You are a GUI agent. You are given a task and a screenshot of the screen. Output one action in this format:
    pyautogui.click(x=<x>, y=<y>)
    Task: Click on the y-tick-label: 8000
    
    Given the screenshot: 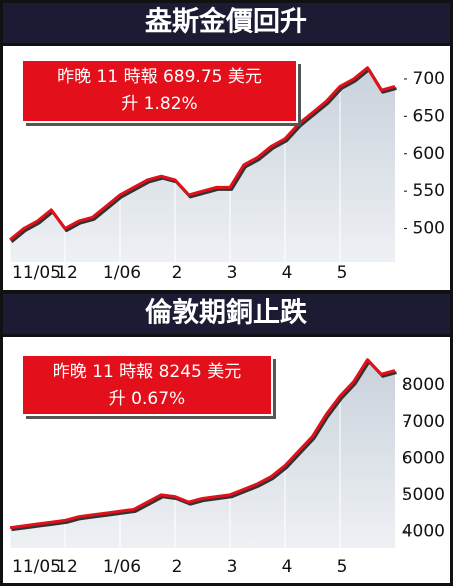 What is the action you would take?
    pyautogui.click(x=423, y=385)
    